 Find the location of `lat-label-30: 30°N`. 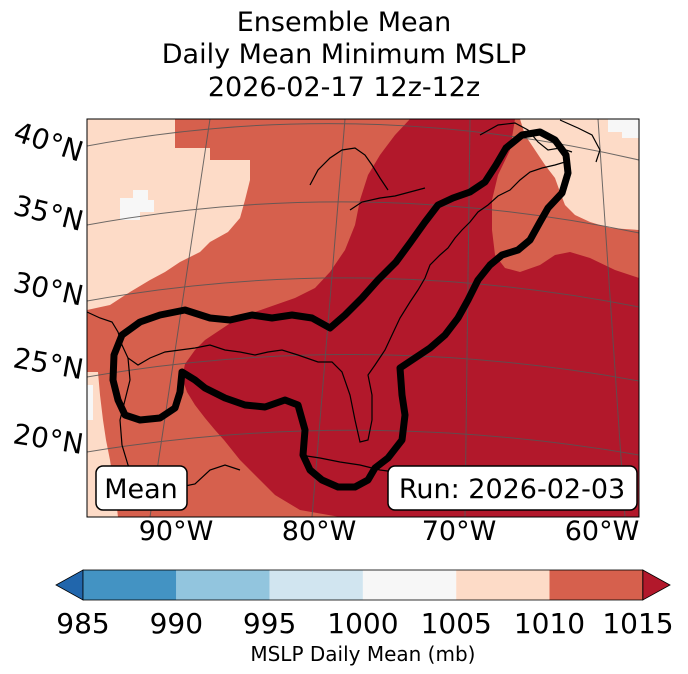

lat-label-30: 30°N is located at coordinates (49, 289).